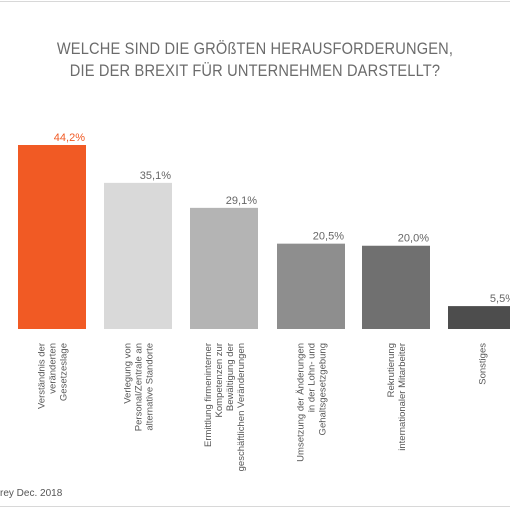 The height and width of the screenshot is (510, 510). Describe the element at coordinates (413, 239) in the screenshot. I see `value-label-5: 20,0%` at that location.